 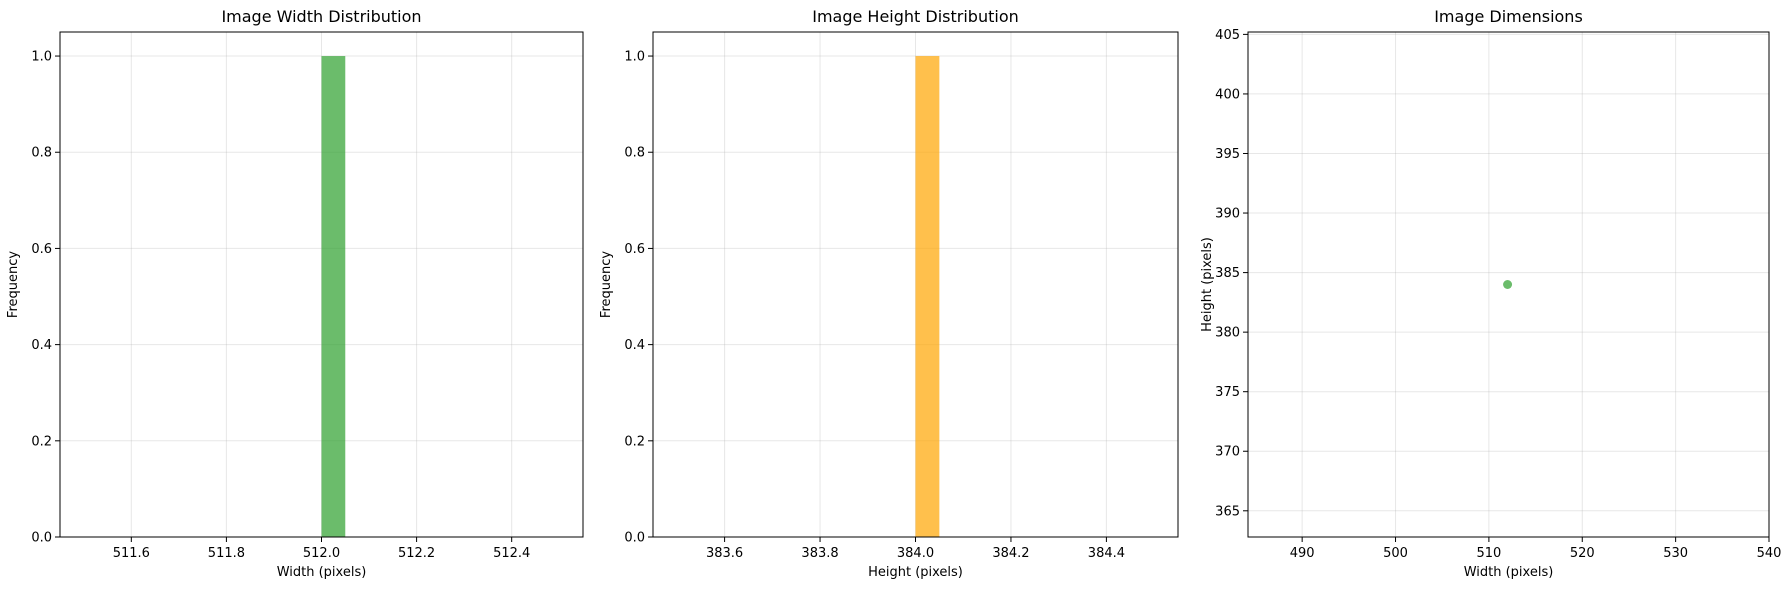 I want to click on x-tick-label: 510, so click(x=1488, y=553).